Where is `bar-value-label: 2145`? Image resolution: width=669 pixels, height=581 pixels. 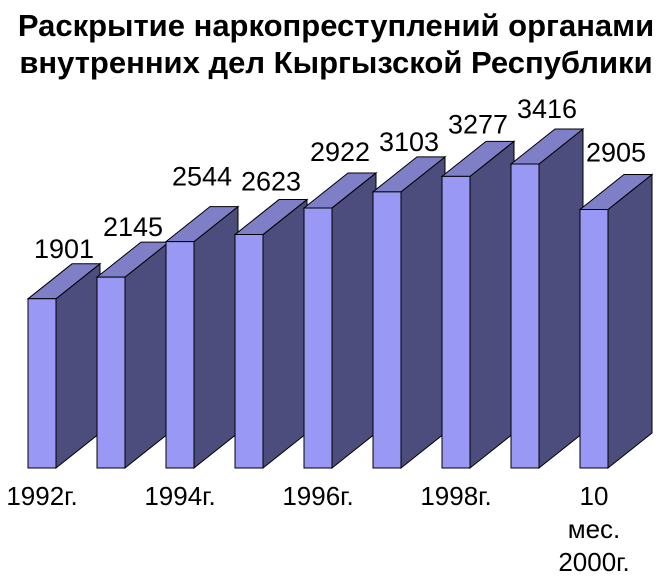
bar-value-label: 2145 is located at coordinates (133, 227).